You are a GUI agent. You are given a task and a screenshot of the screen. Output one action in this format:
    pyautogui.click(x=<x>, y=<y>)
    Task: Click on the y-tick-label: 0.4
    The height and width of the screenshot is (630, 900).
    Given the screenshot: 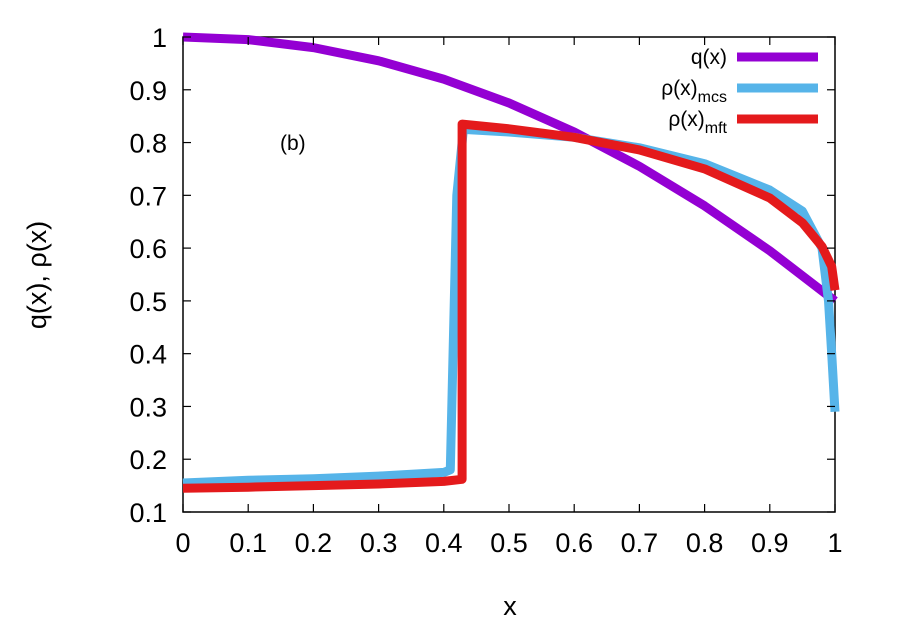 What is the action you would take?
    pyautogui.click(x=148, y=355)
    